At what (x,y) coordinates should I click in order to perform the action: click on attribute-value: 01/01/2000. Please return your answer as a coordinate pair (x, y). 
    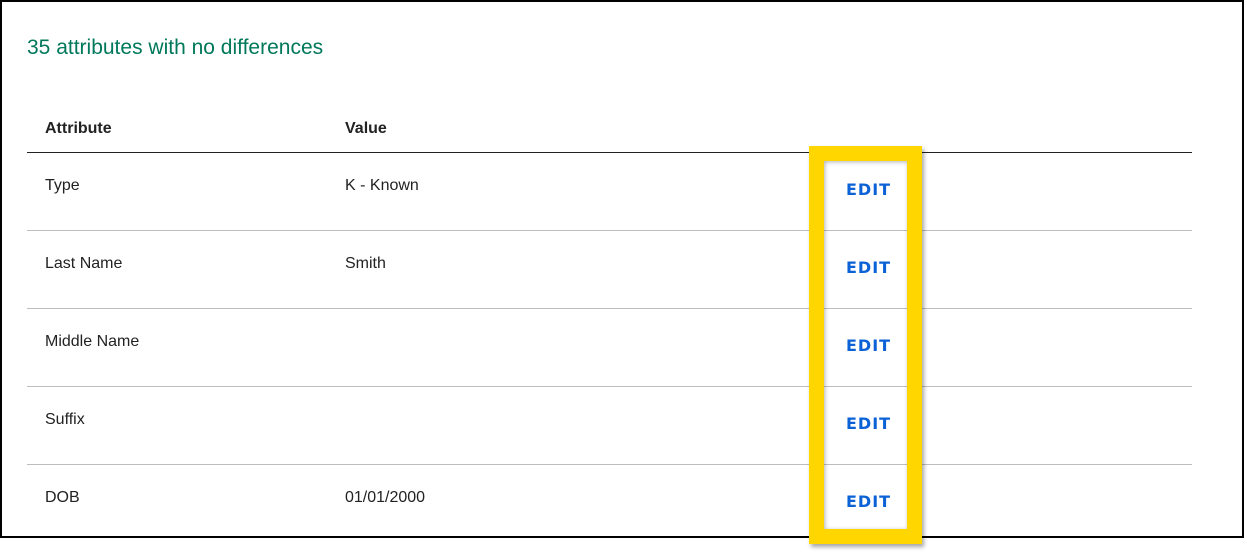
    Looking at the image, I should click on (385, 497).